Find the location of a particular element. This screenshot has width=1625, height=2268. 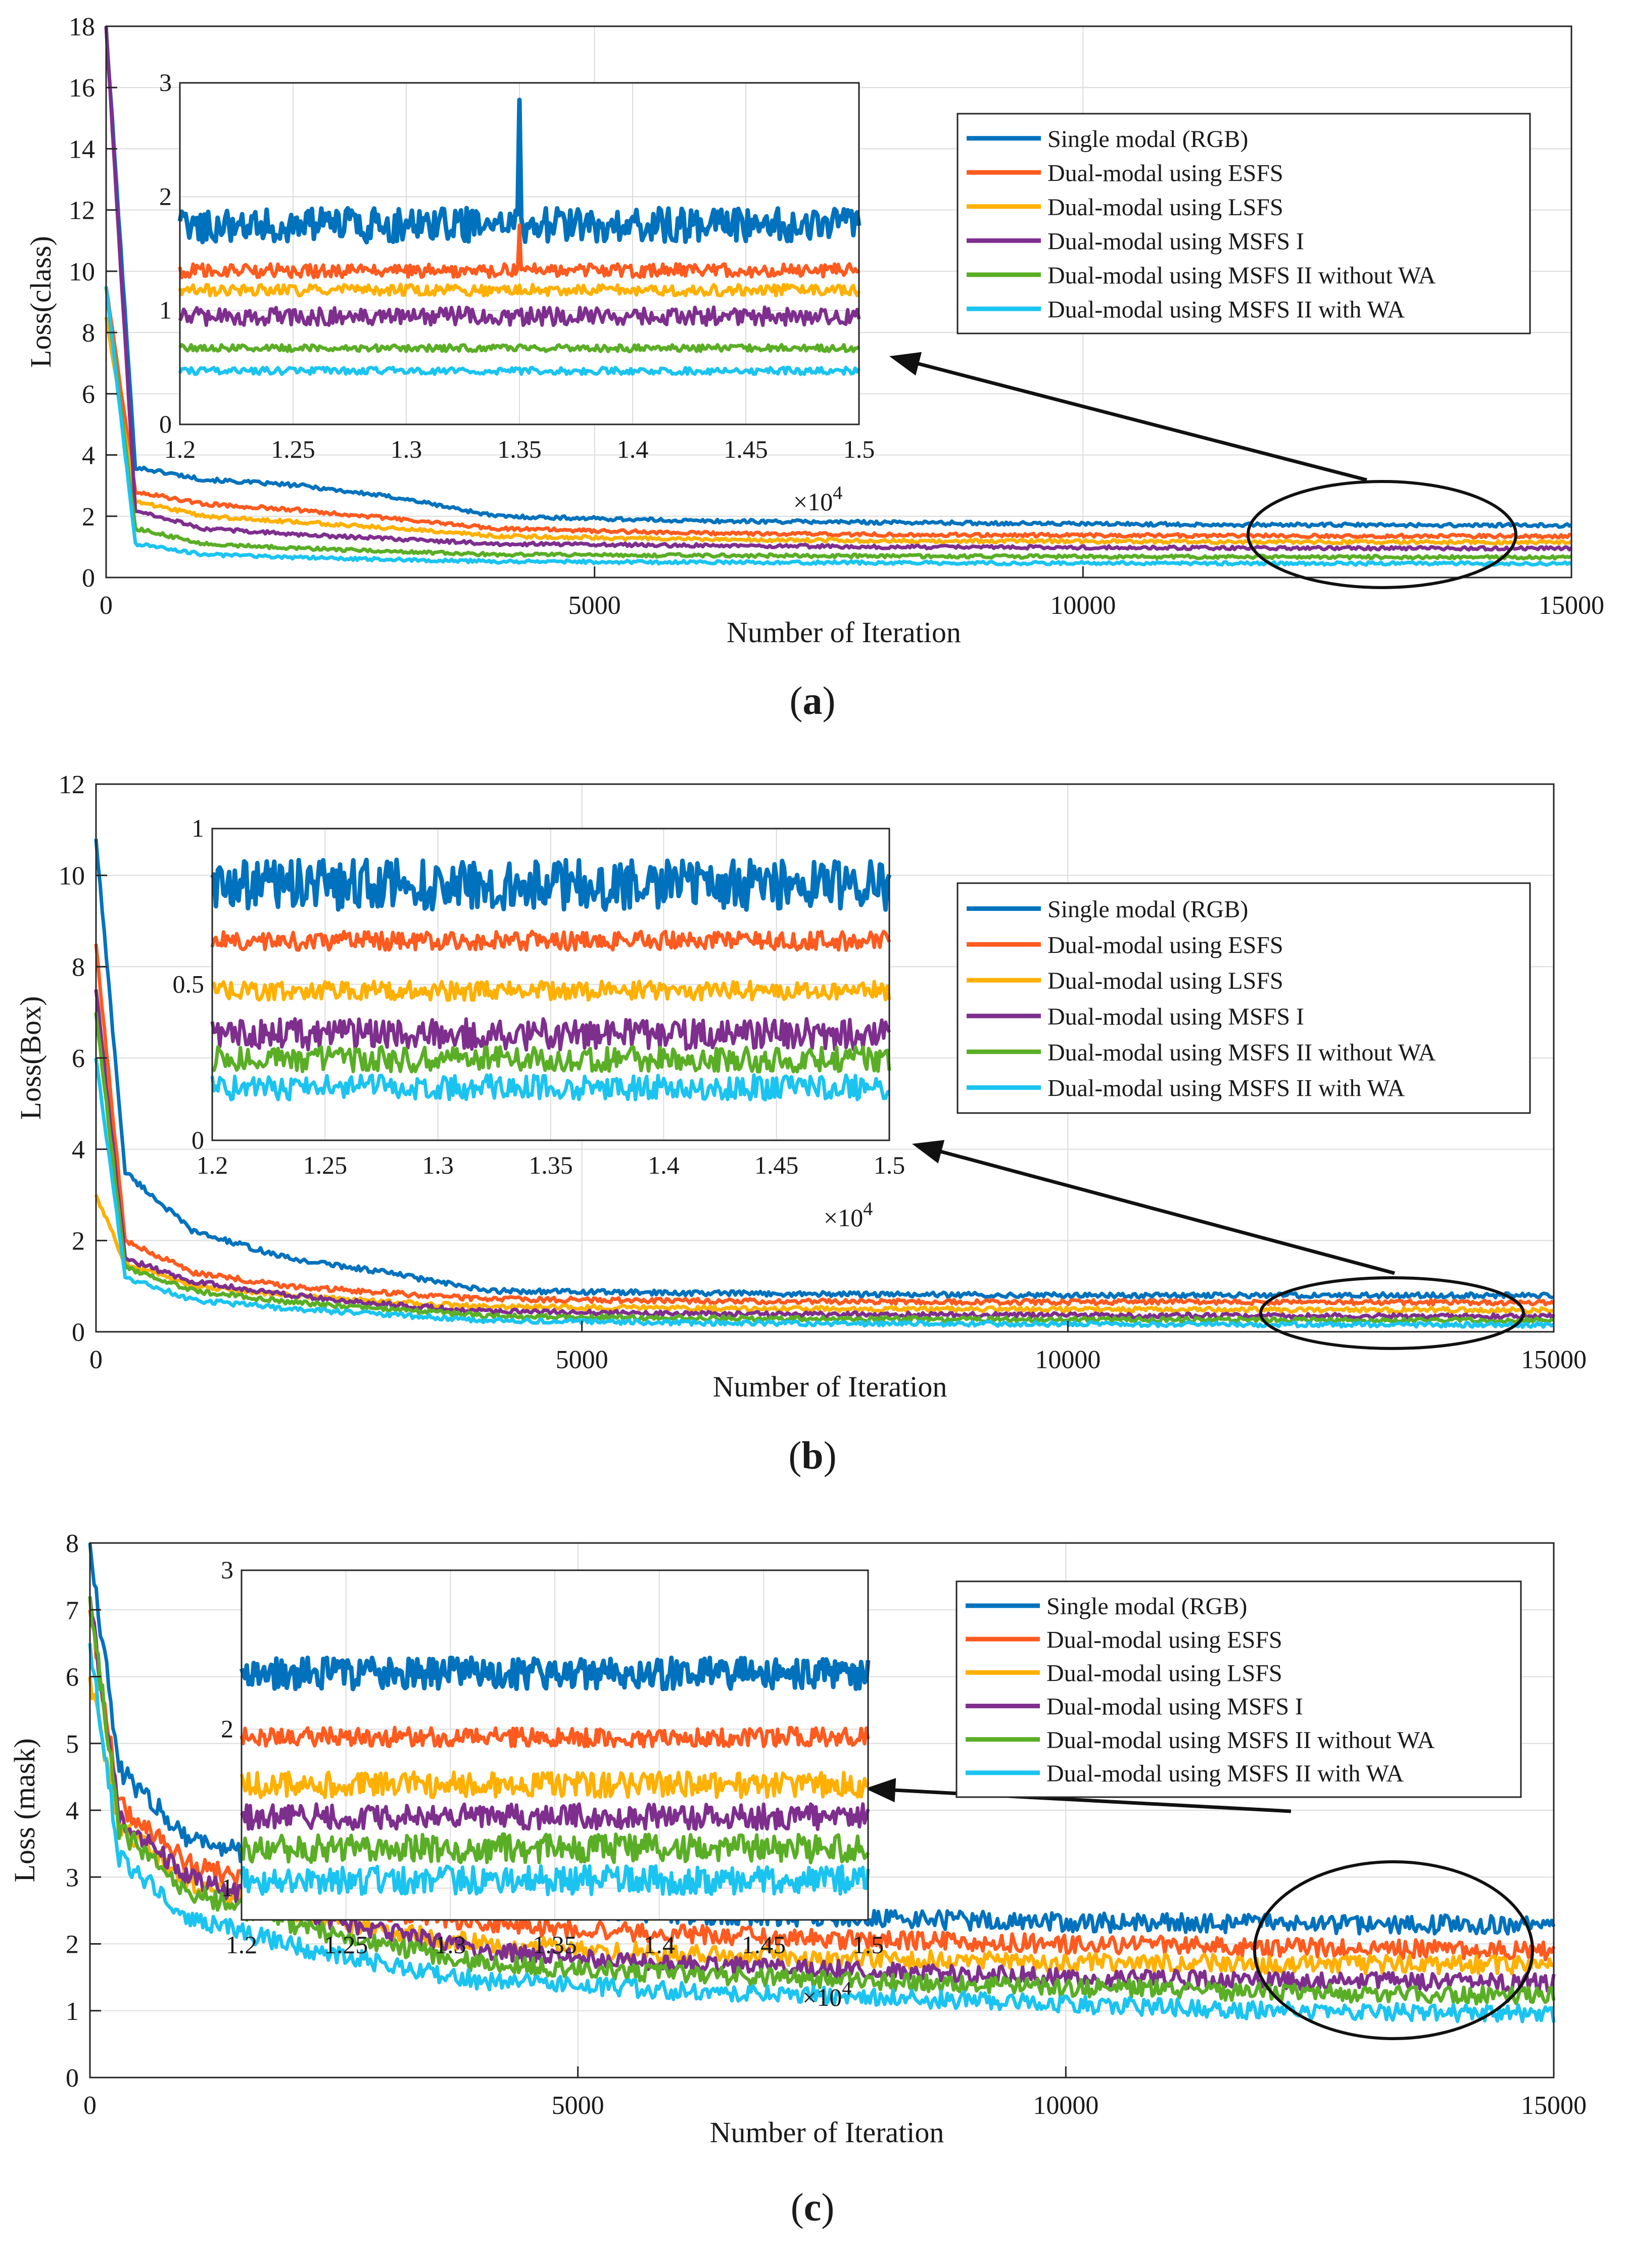

panel-caption: (c) is located at coordinates (813, 2207).